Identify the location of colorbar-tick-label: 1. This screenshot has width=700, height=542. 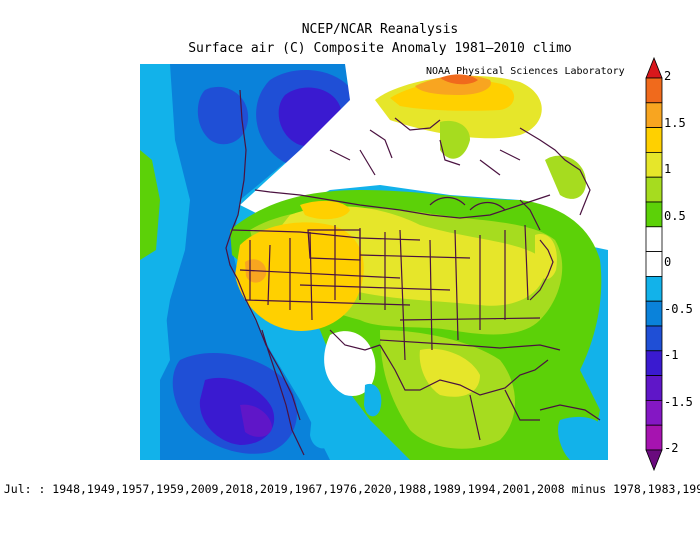
(668, 169).